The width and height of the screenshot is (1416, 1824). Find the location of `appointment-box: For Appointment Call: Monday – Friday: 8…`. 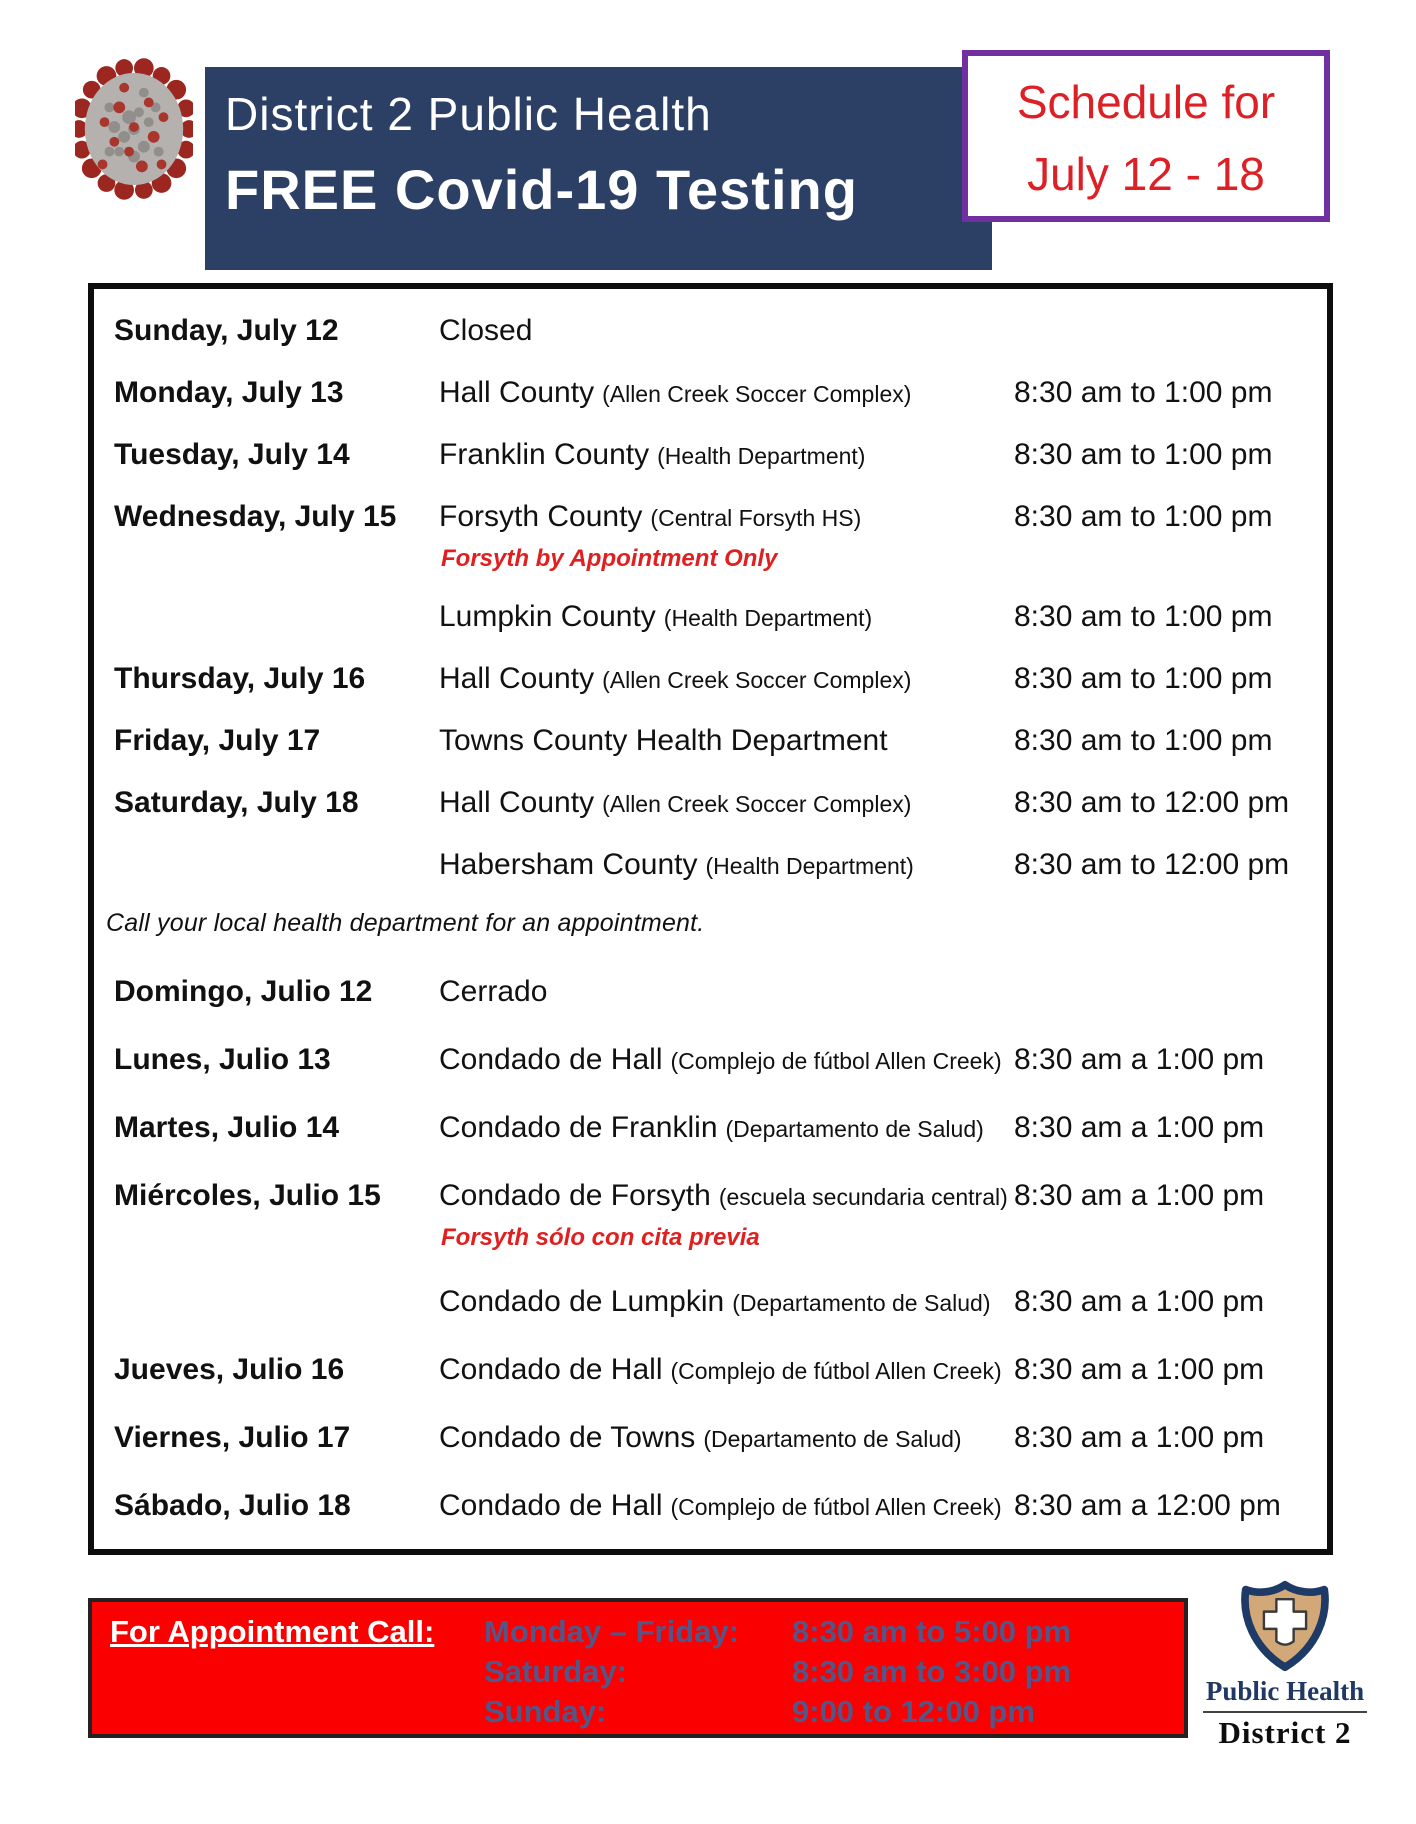

appointment-box: For Appointment Call: Monday – Friday: 8… is located at coordinates (638, 1668).